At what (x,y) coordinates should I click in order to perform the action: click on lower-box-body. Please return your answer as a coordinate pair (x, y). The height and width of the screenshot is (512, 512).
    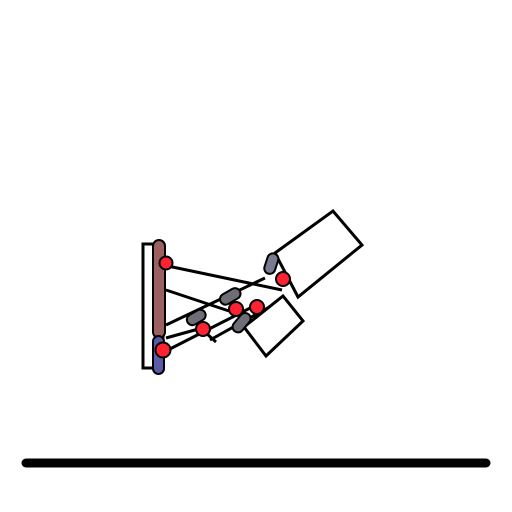
    Looking at the image, I should click on (273, 326).